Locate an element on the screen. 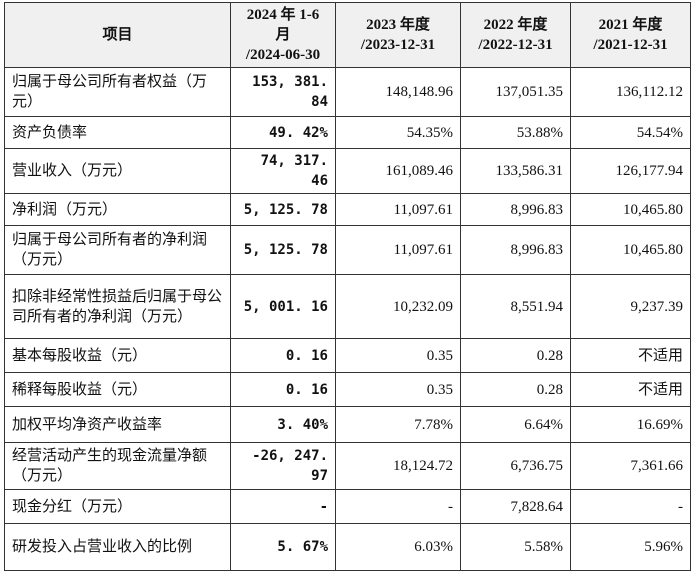  row-label: 经营活动产生的现金流量净额（万元） is located at coordinates (117, 466).